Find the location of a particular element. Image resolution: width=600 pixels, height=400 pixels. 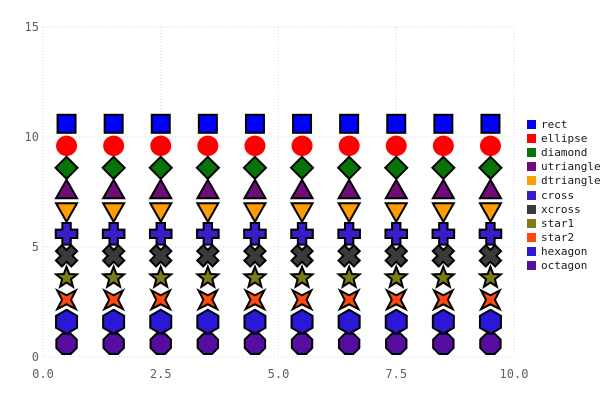

legend-item-utriangle: utriangle is located at coordinates (563, 167).